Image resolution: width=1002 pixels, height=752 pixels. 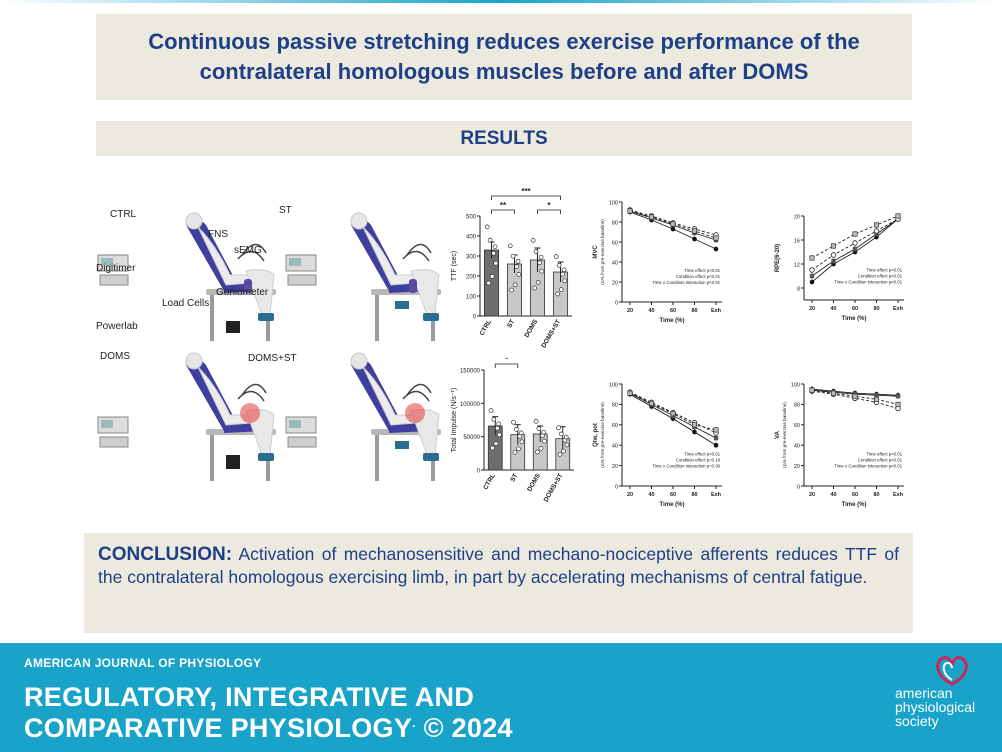 I want to click on y-tick-label: 80, so click(x=615, y=223).